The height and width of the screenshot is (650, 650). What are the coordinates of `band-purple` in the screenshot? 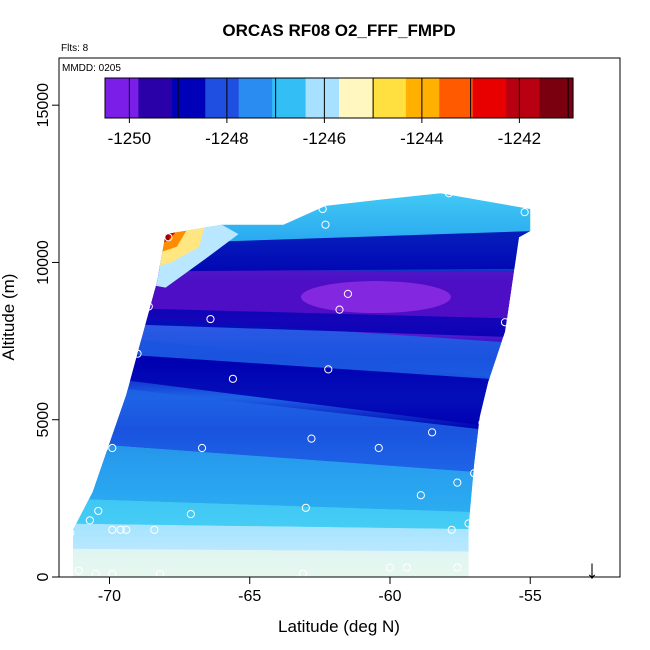 It's located at (302, 294).